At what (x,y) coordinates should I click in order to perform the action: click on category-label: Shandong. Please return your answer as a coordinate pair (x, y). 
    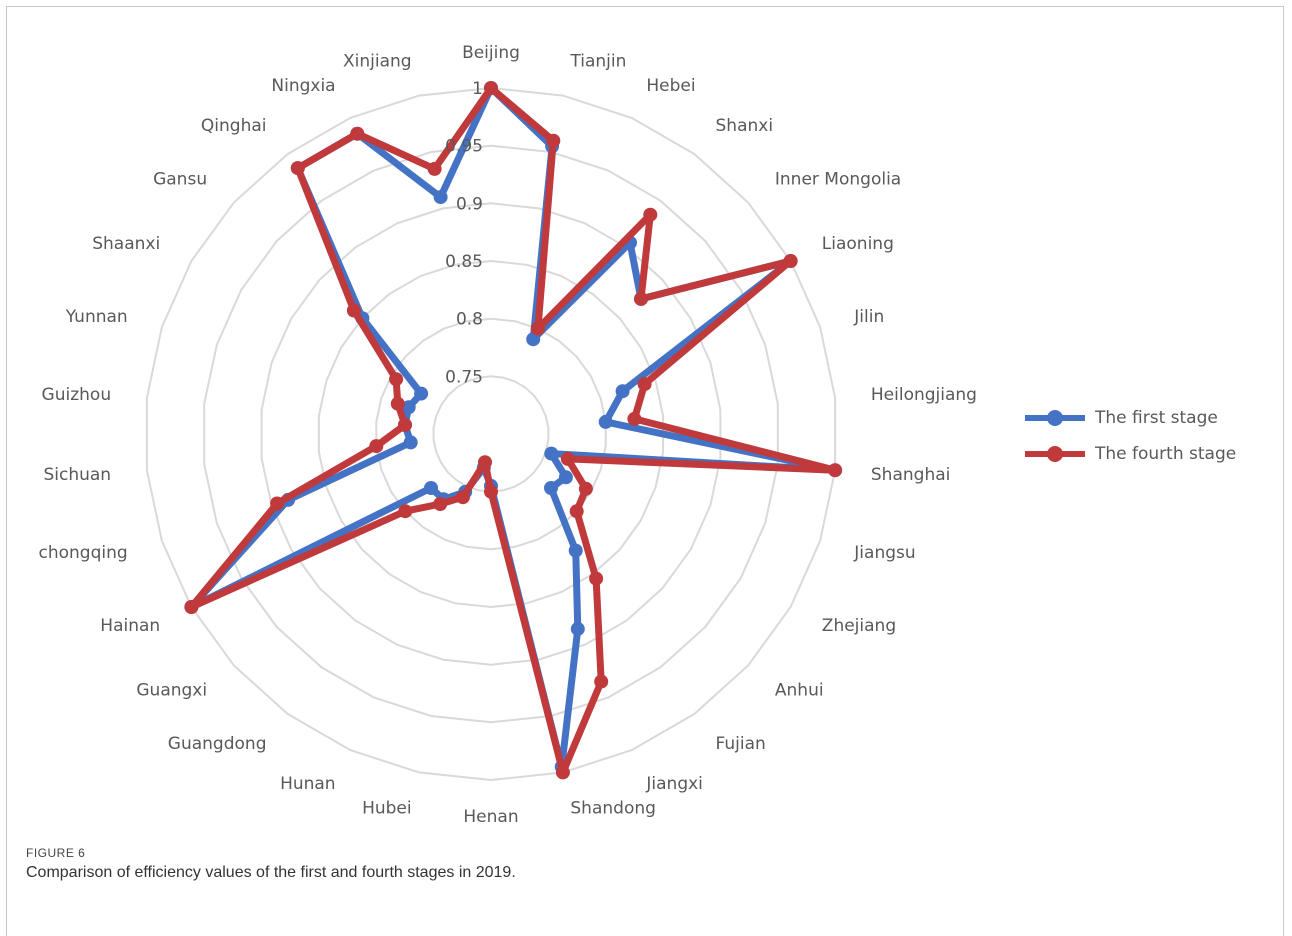
    Looking at the image, I should click on (613, 809).